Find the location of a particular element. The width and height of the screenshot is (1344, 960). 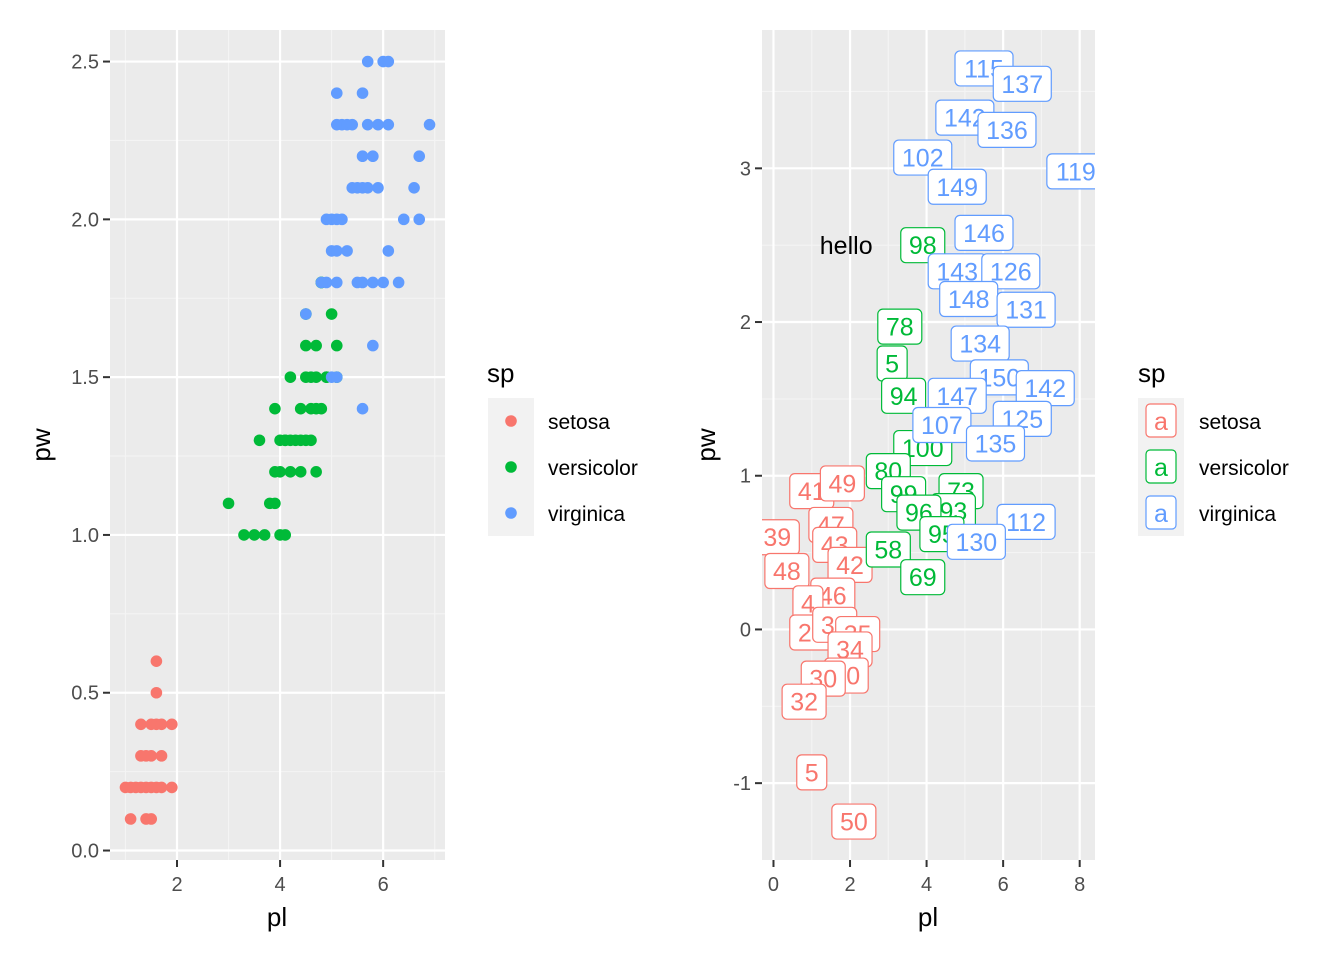

label-box-virginica: 142 is located at coordinates (1045, 388).